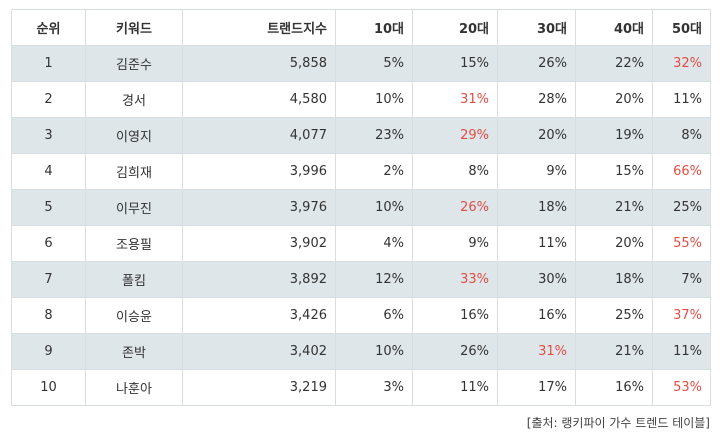 Image resolution: width=720 pixels, height=443 pixels. I want to click on age-50s-cell: 37%, so click(681, 315).